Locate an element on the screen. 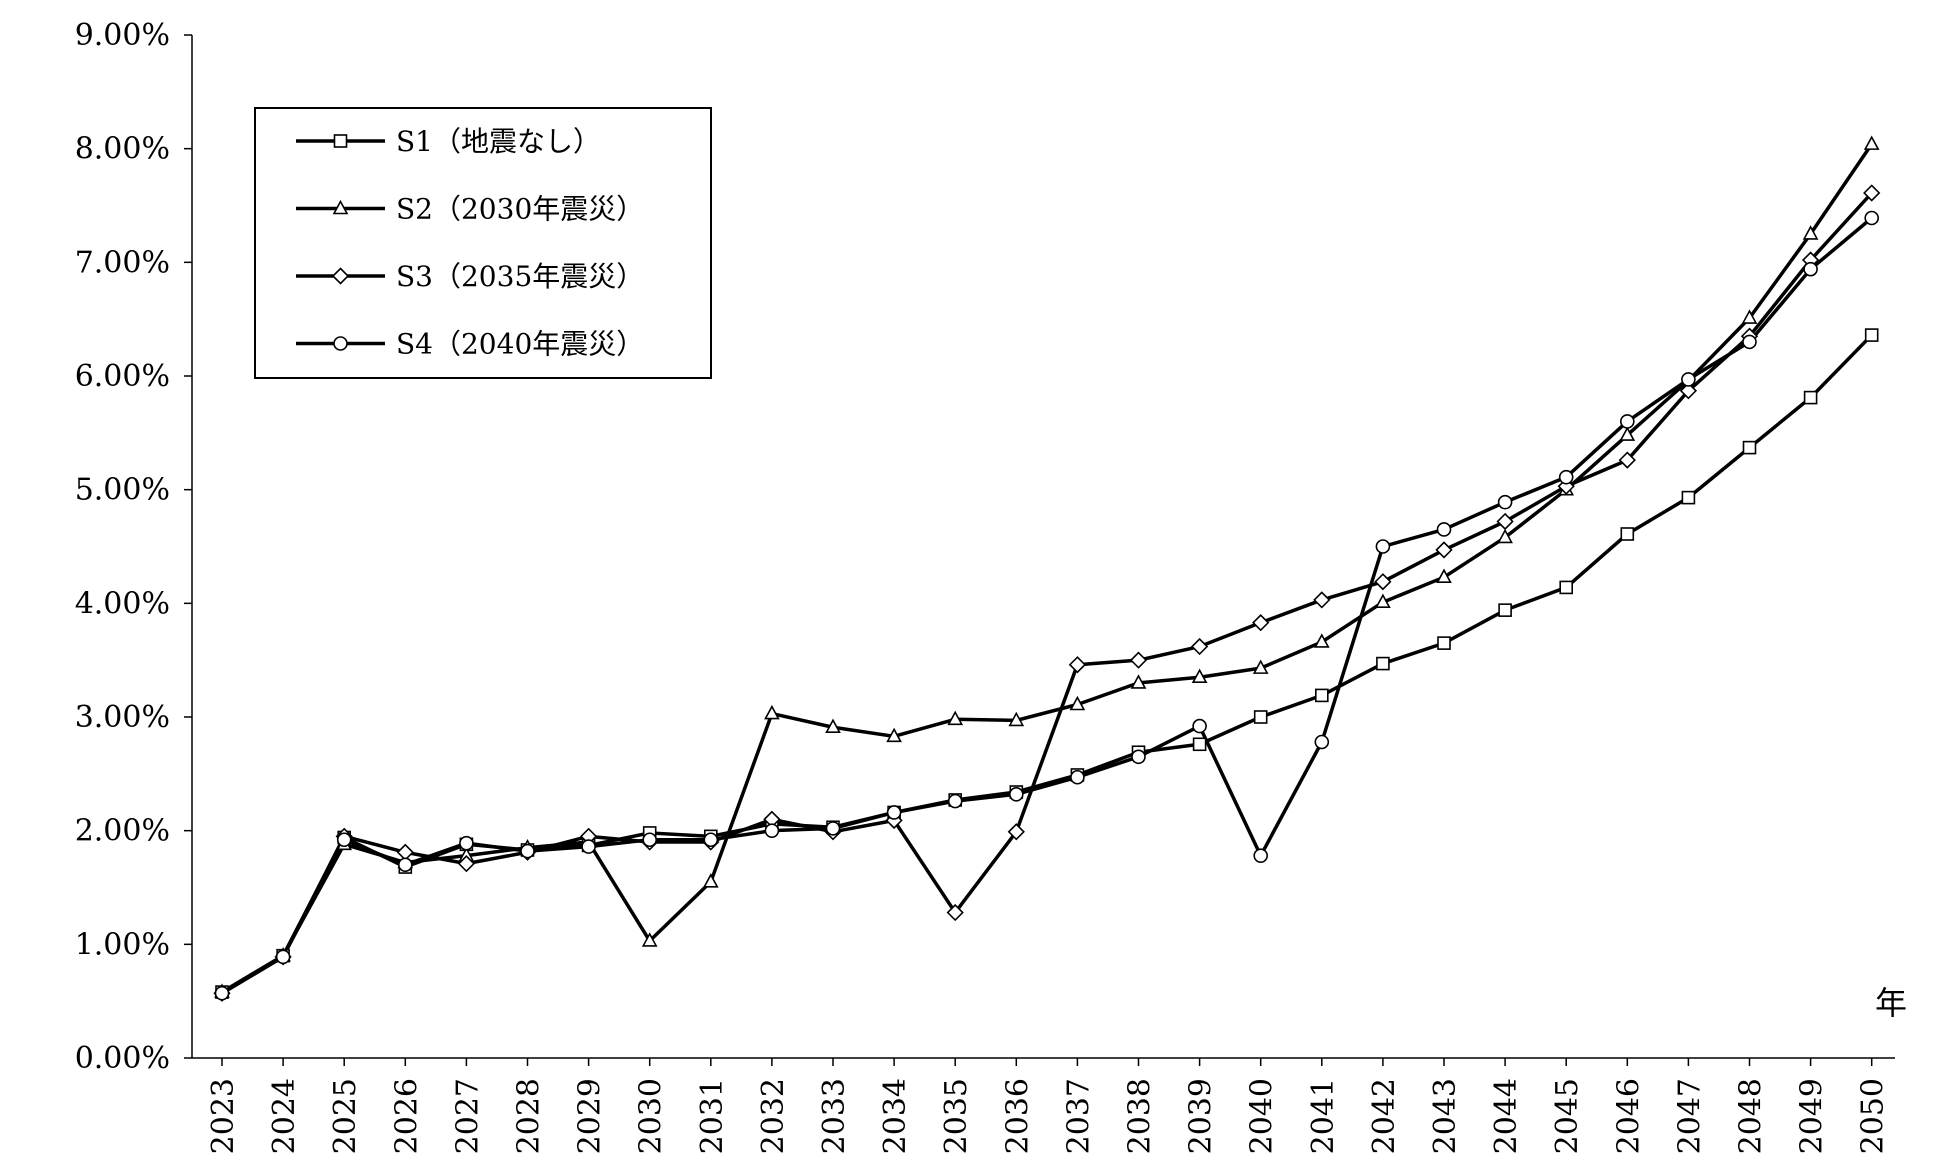 This screenshot has height=1175, width=1949. legend-label-4: S4（2040年震災） is located at coordinates (520, 344).